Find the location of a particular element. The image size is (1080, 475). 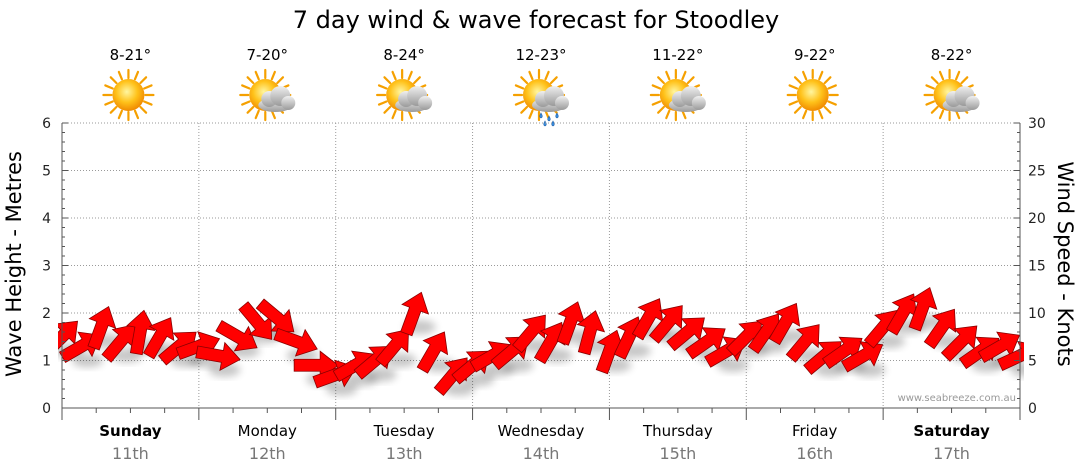

left-tick-label: 1 is located at coordinates (46, 362).